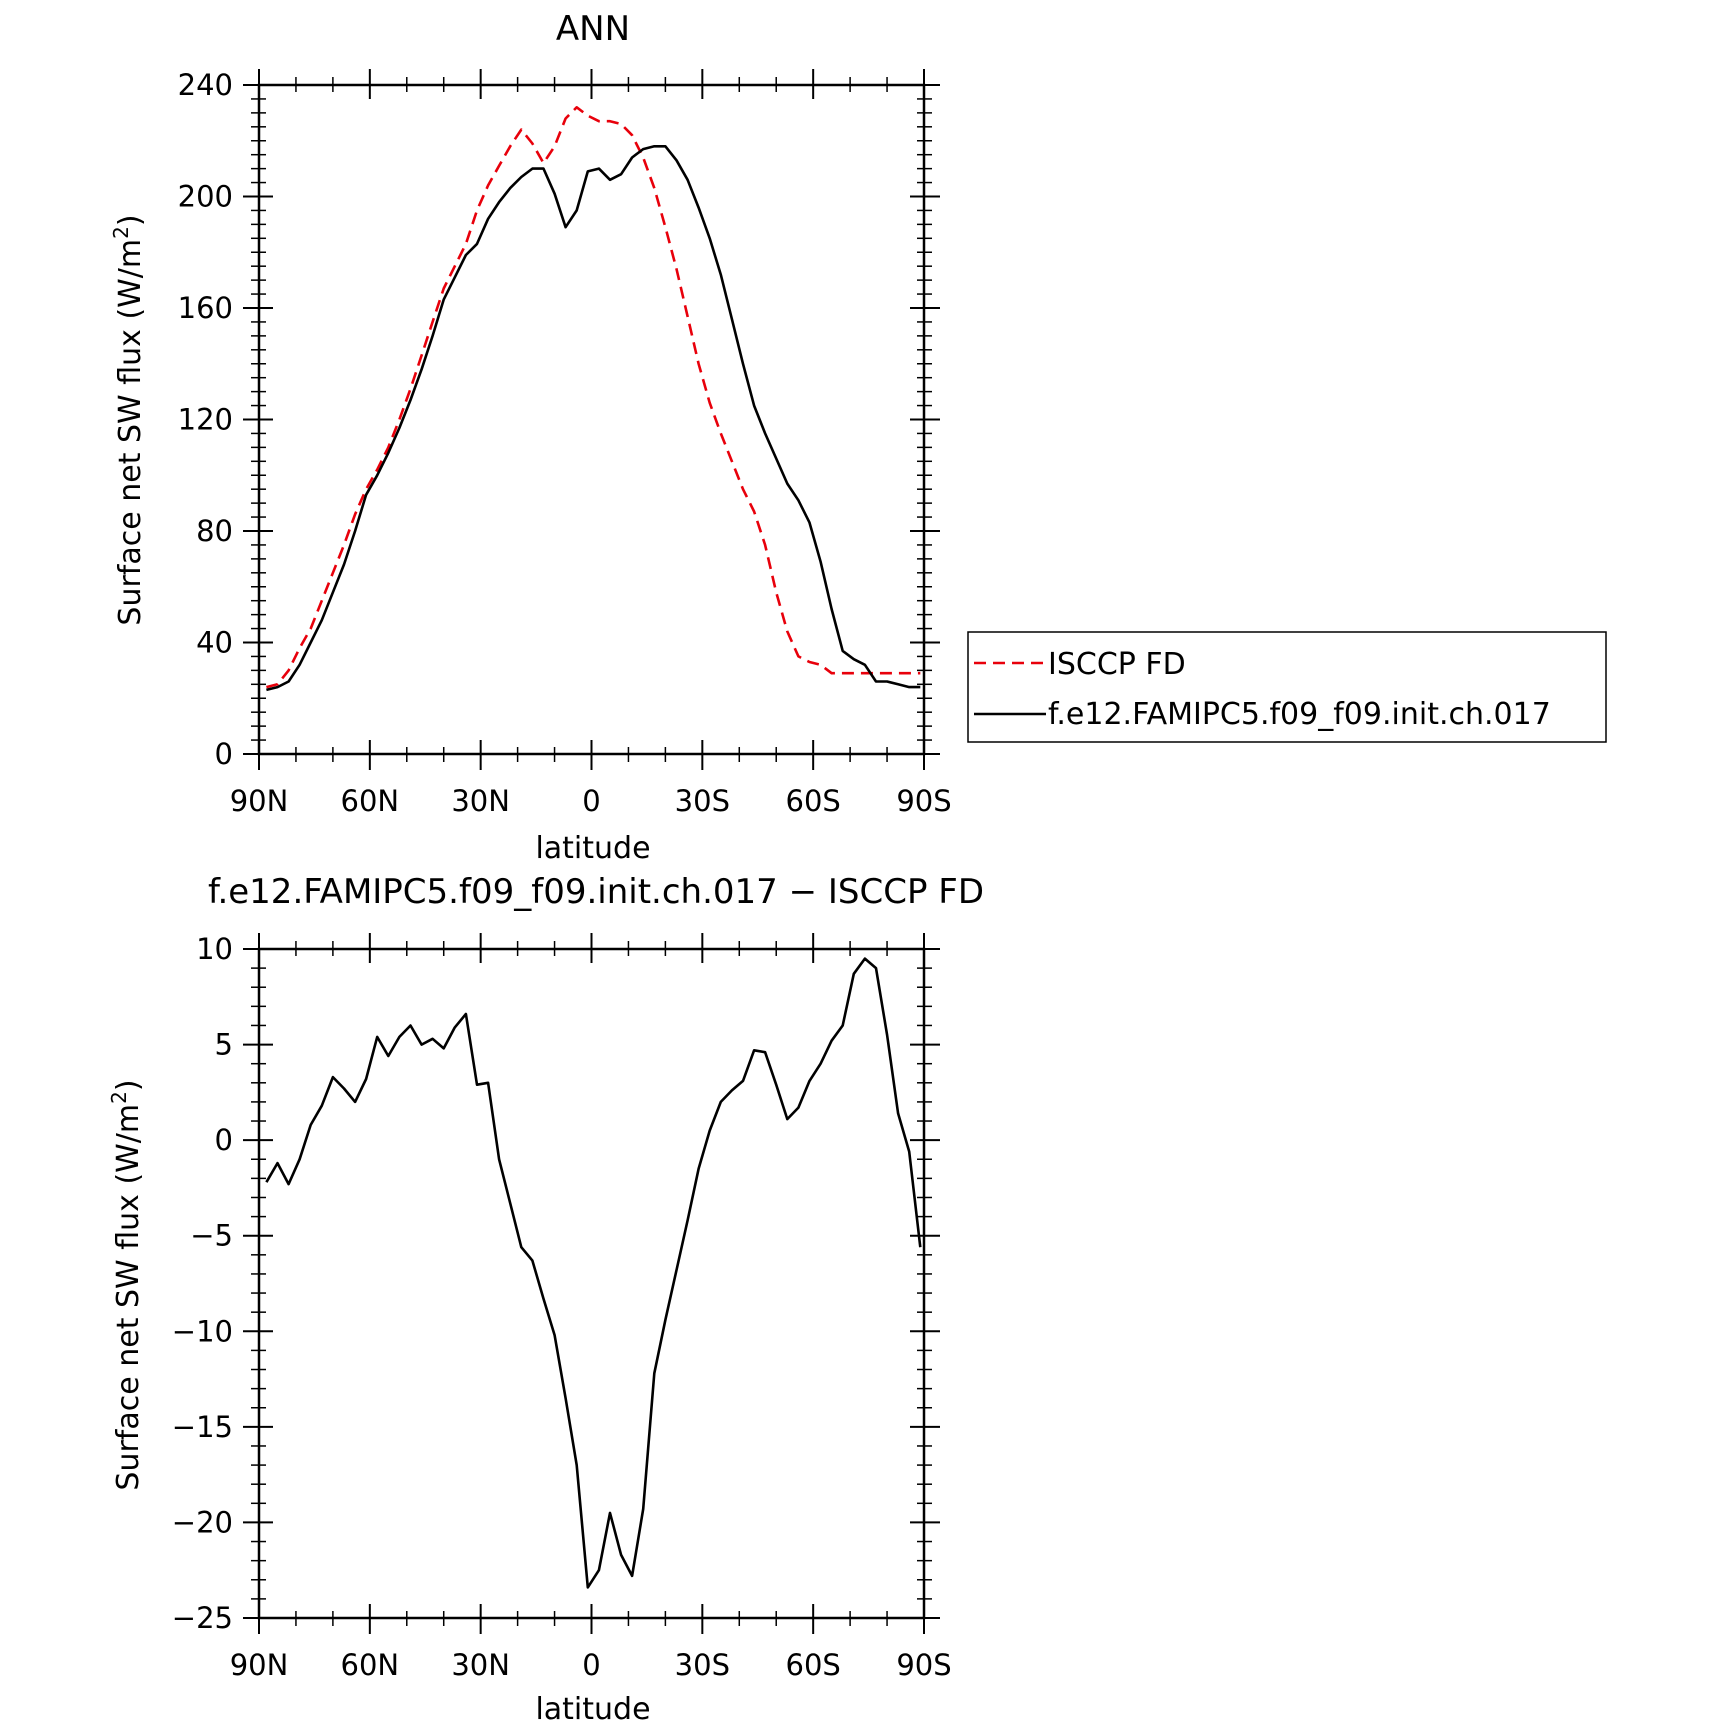  I want to click on top-xtick-labels: 90N 60N 30N 0 30S 60S 90S, so click(591, 801).